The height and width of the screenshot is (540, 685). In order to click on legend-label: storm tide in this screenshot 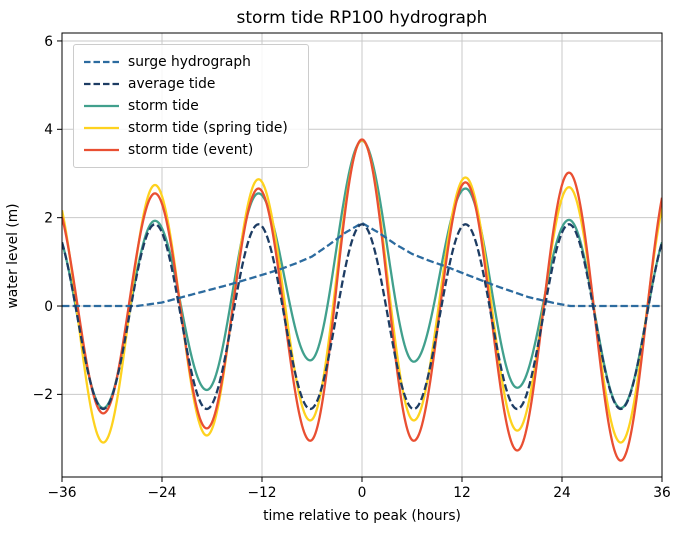, I will do `click(163, 106)`.